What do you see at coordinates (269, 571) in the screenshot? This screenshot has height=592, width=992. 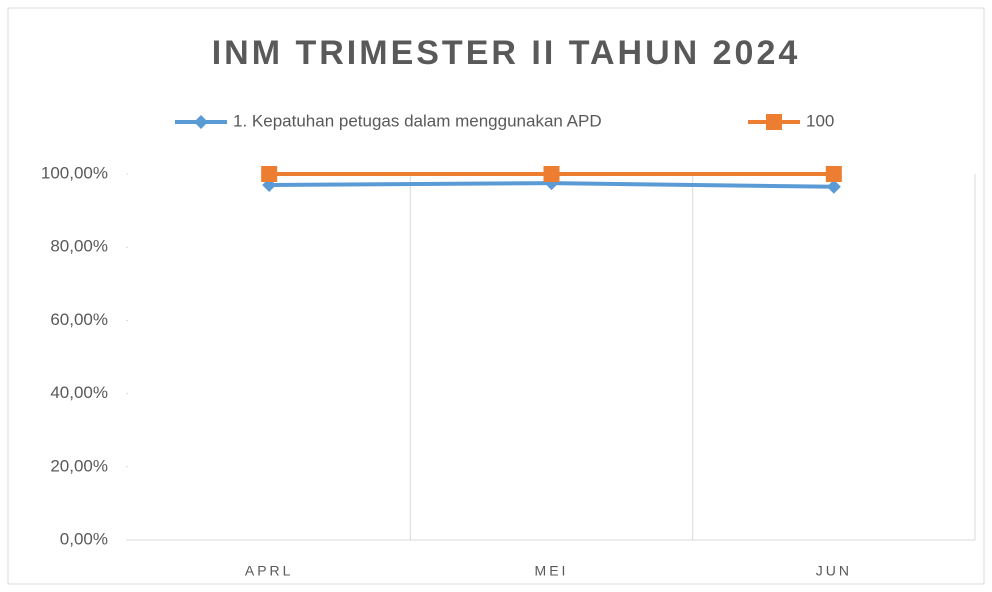 I see `x-tick-label: APRL` at bounding box center [269, 571].